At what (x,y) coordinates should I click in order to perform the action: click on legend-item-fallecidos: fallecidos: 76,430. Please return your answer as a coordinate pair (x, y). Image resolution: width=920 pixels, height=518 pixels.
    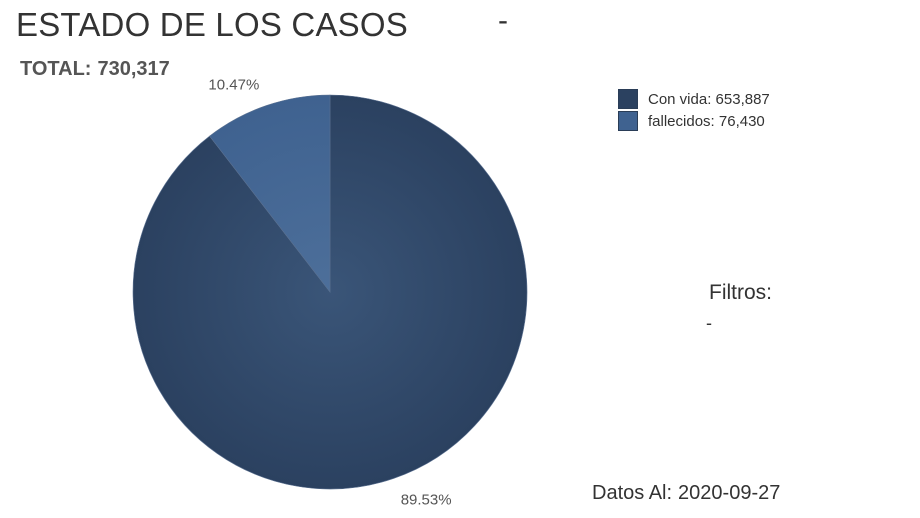
    Looking at the image, I should click on (694, 121).